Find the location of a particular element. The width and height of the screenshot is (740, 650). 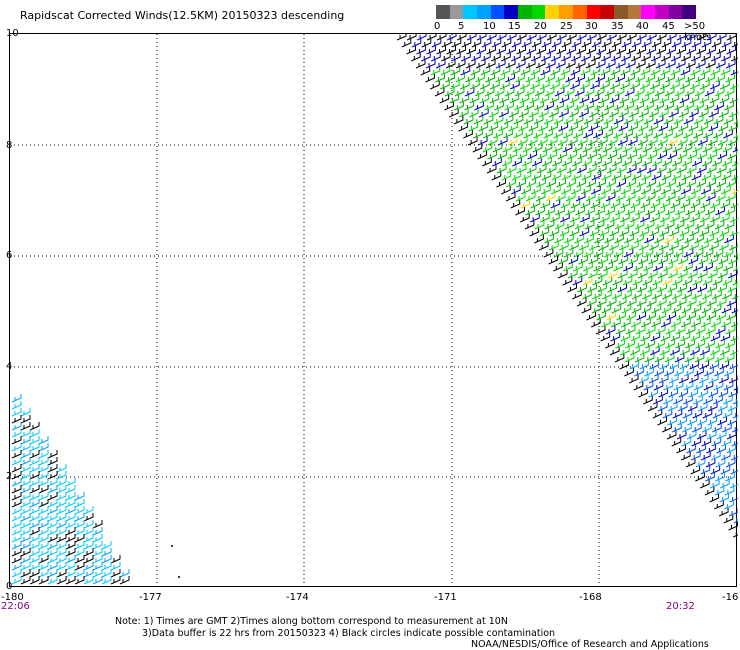

legend-swatch is located at coordinates (470, 12).